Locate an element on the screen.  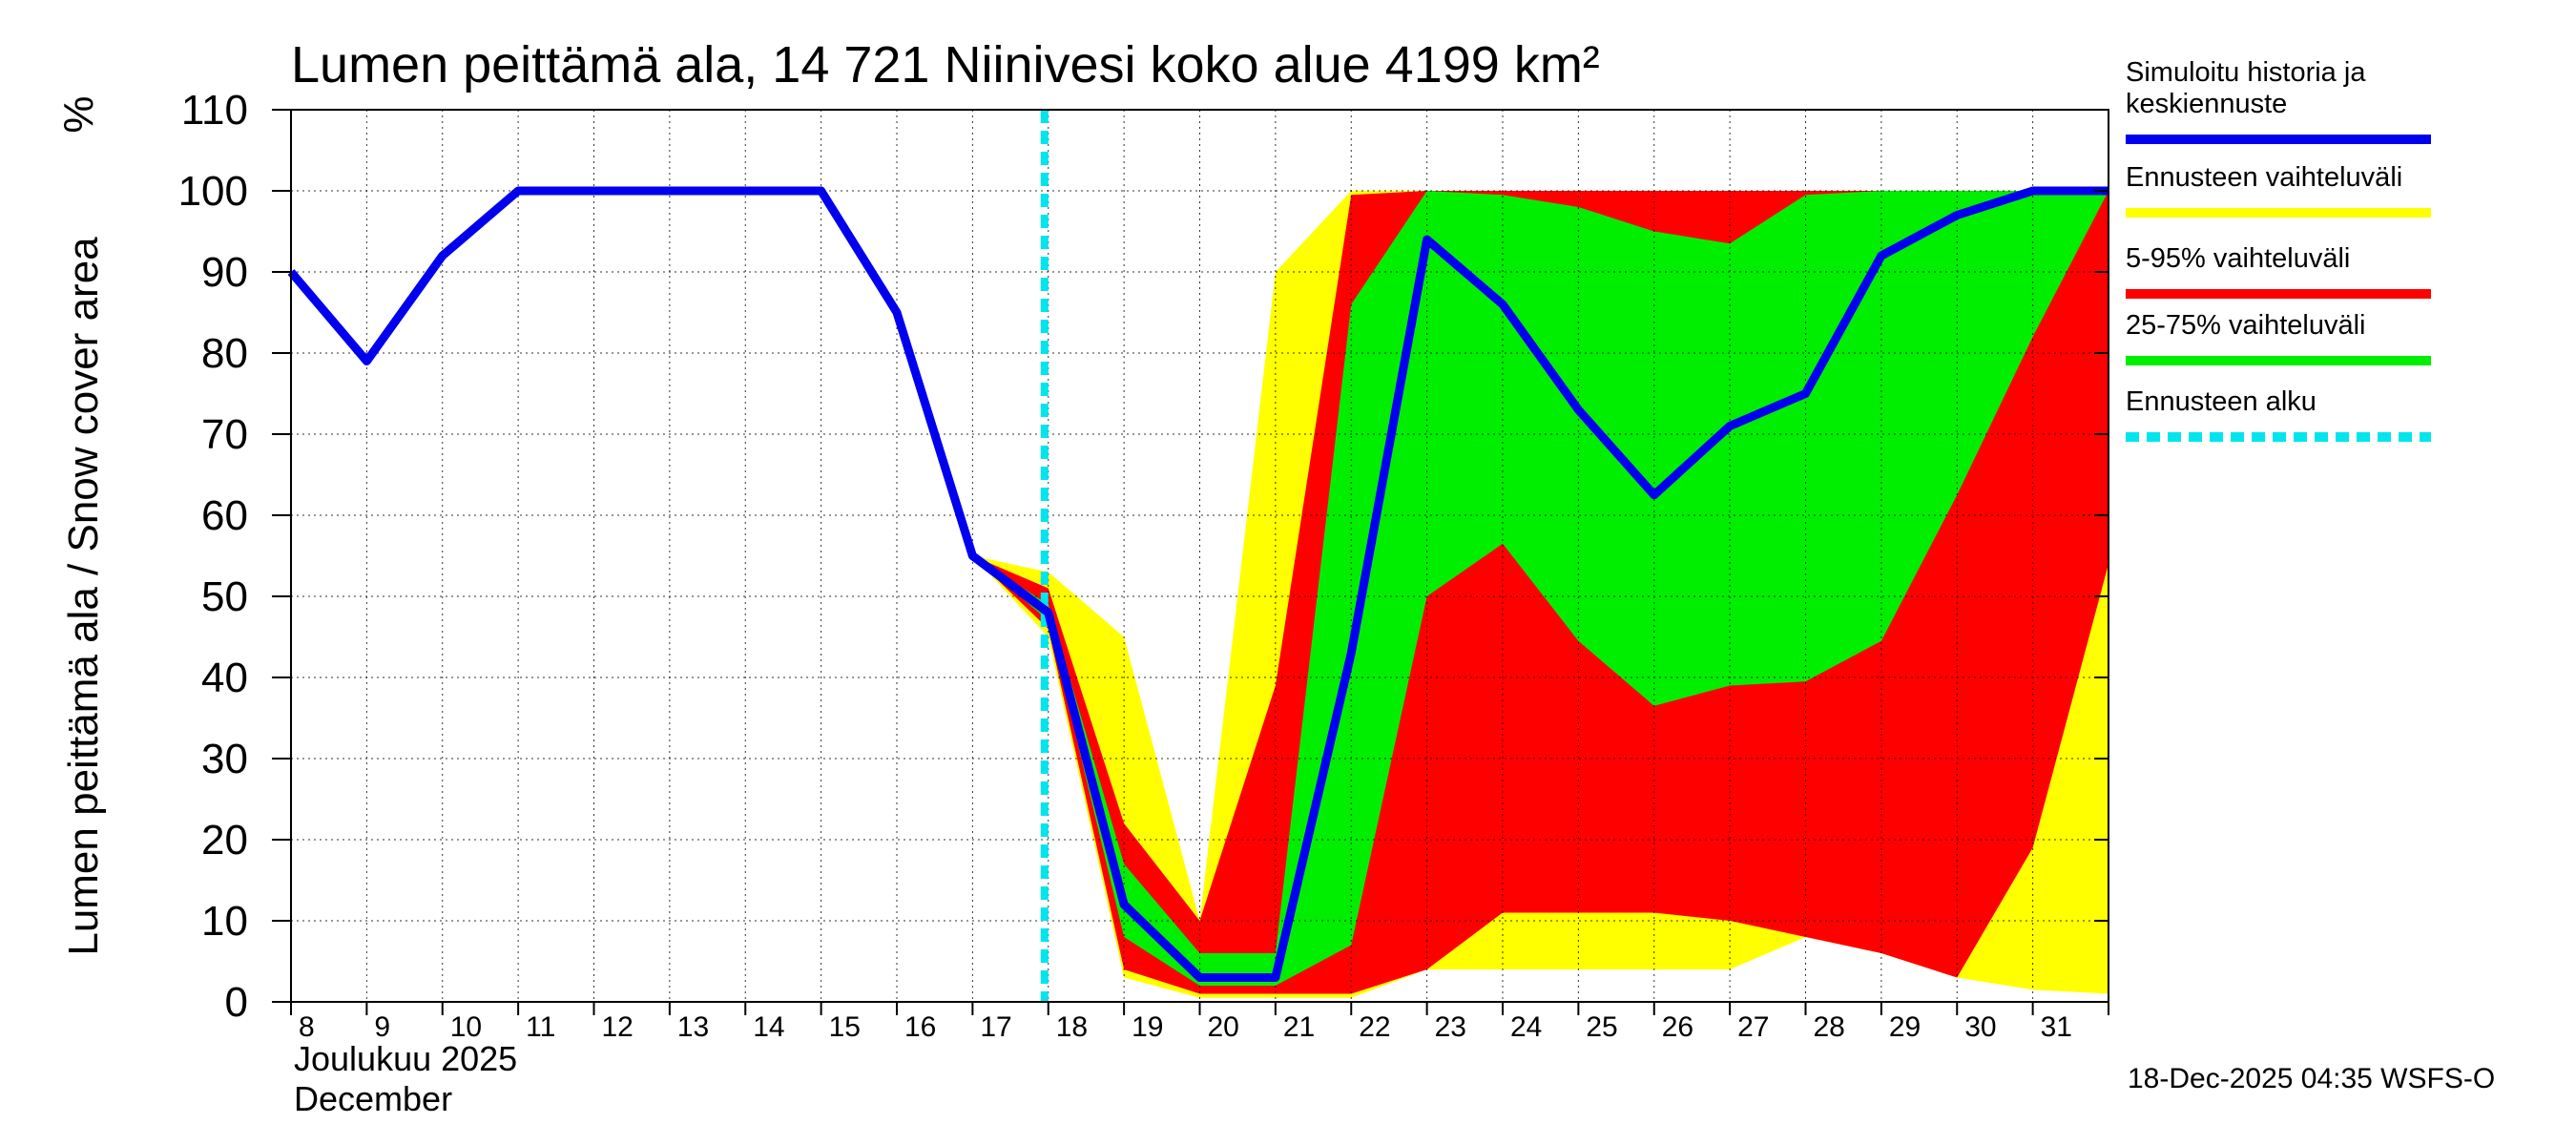
y-tick-label: 100 is located at coordinates (213, 192).